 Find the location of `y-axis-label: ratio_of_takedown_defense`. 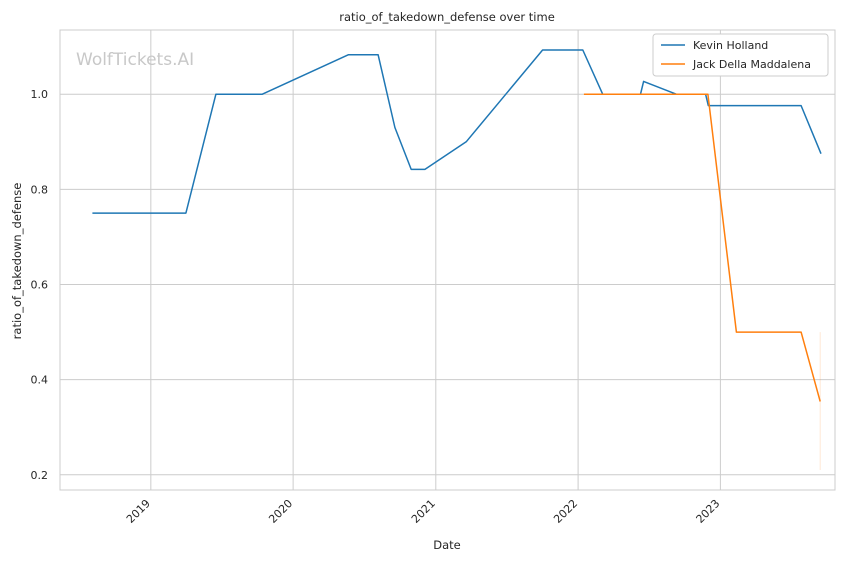

y-axis-label: ratio_of_takedown_defense is located at coordinates (17, 261).